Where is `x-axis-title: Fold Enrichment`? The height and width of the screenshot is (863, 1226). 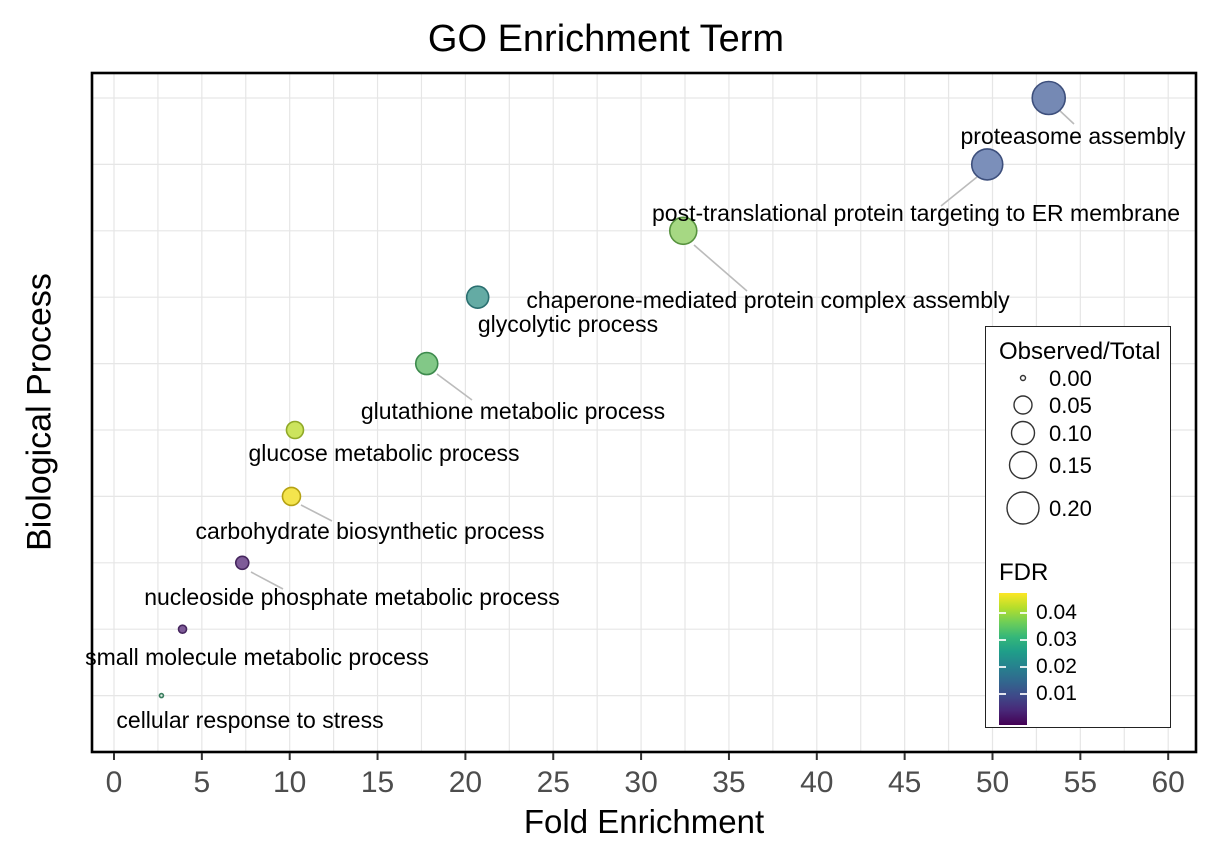 x-axis-title: Fold Enrichment is located at coordinates (644, 821).